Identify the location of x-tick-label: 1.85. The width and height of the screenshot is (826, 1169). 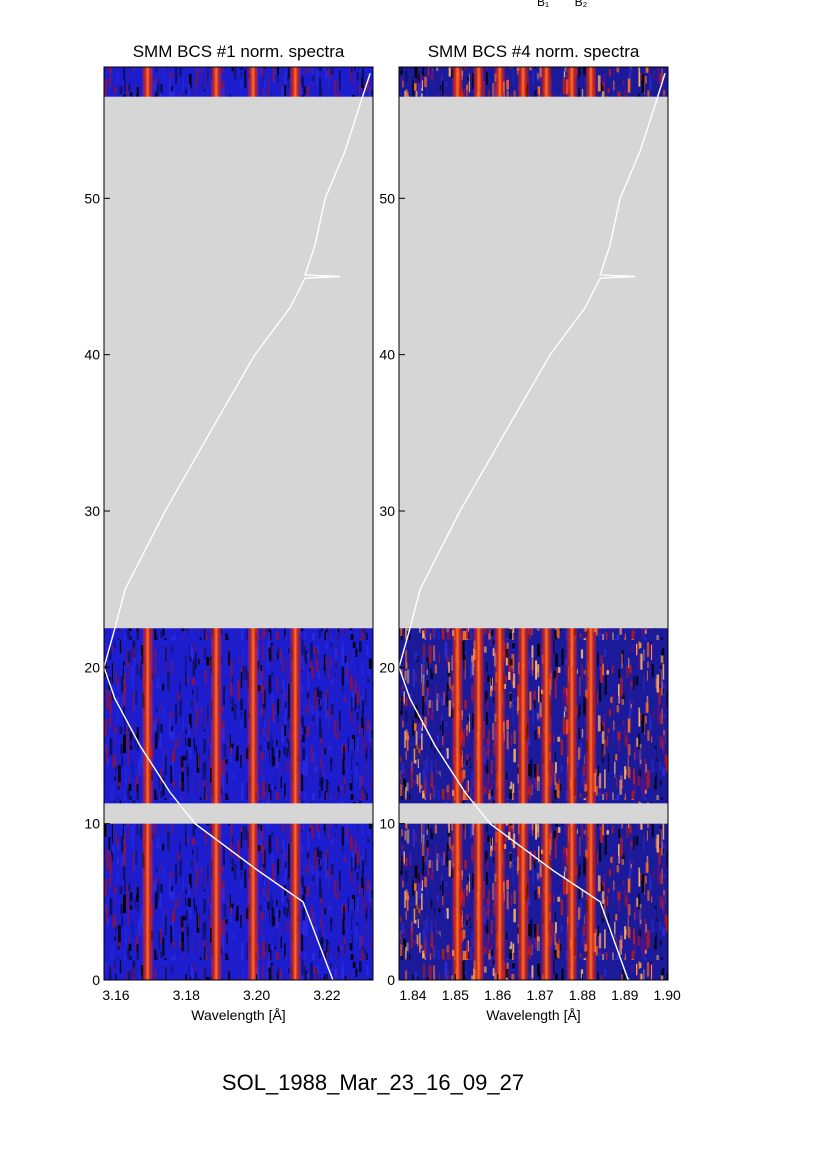
(455, 995).